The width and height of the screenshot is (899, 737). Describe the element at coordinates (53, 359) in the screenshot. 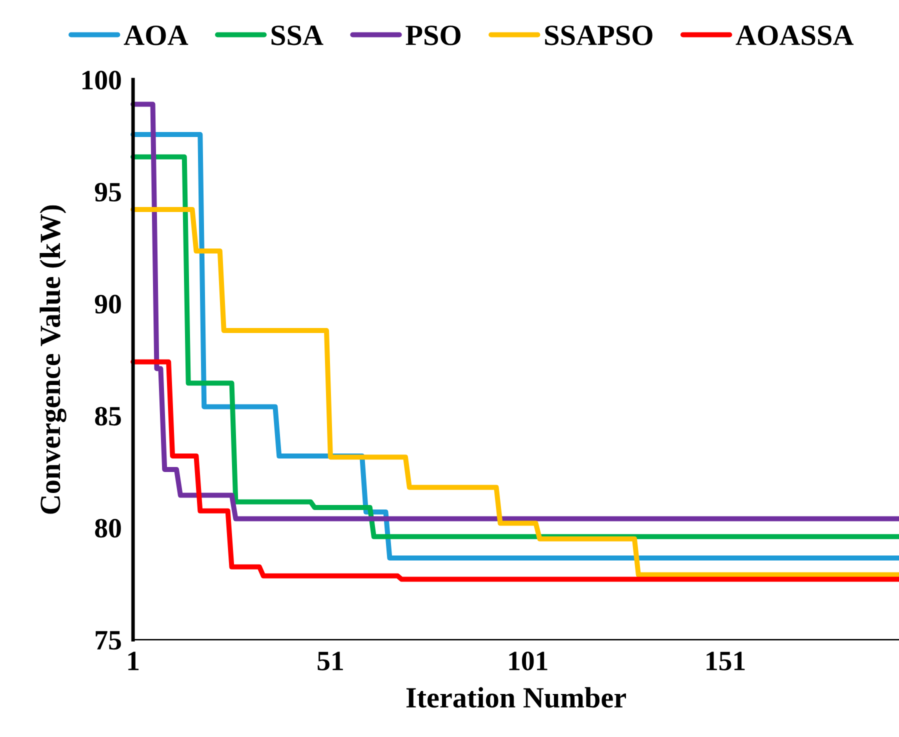

I see `y-axis-title: Convergence Value (kW)` at that location.